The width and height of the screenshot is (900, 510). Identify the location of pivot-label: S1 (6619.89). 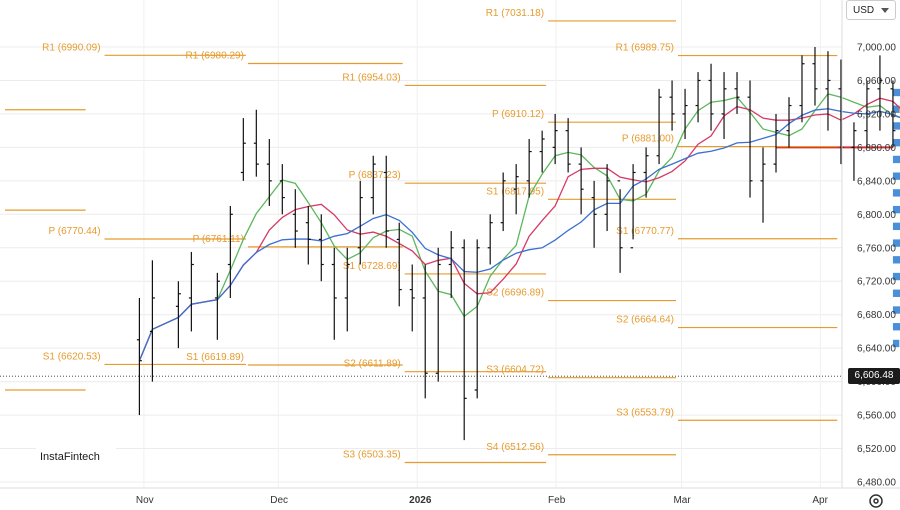
(215, 357).